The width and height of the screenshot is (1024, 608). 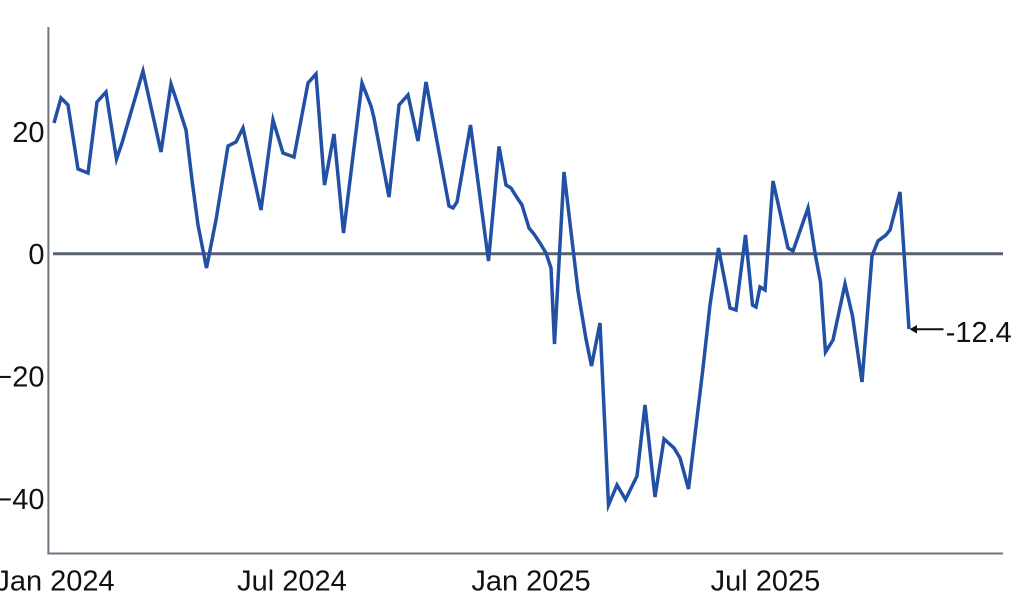 I want to click on svg-text: -12.4, so click(x=979, y=333).